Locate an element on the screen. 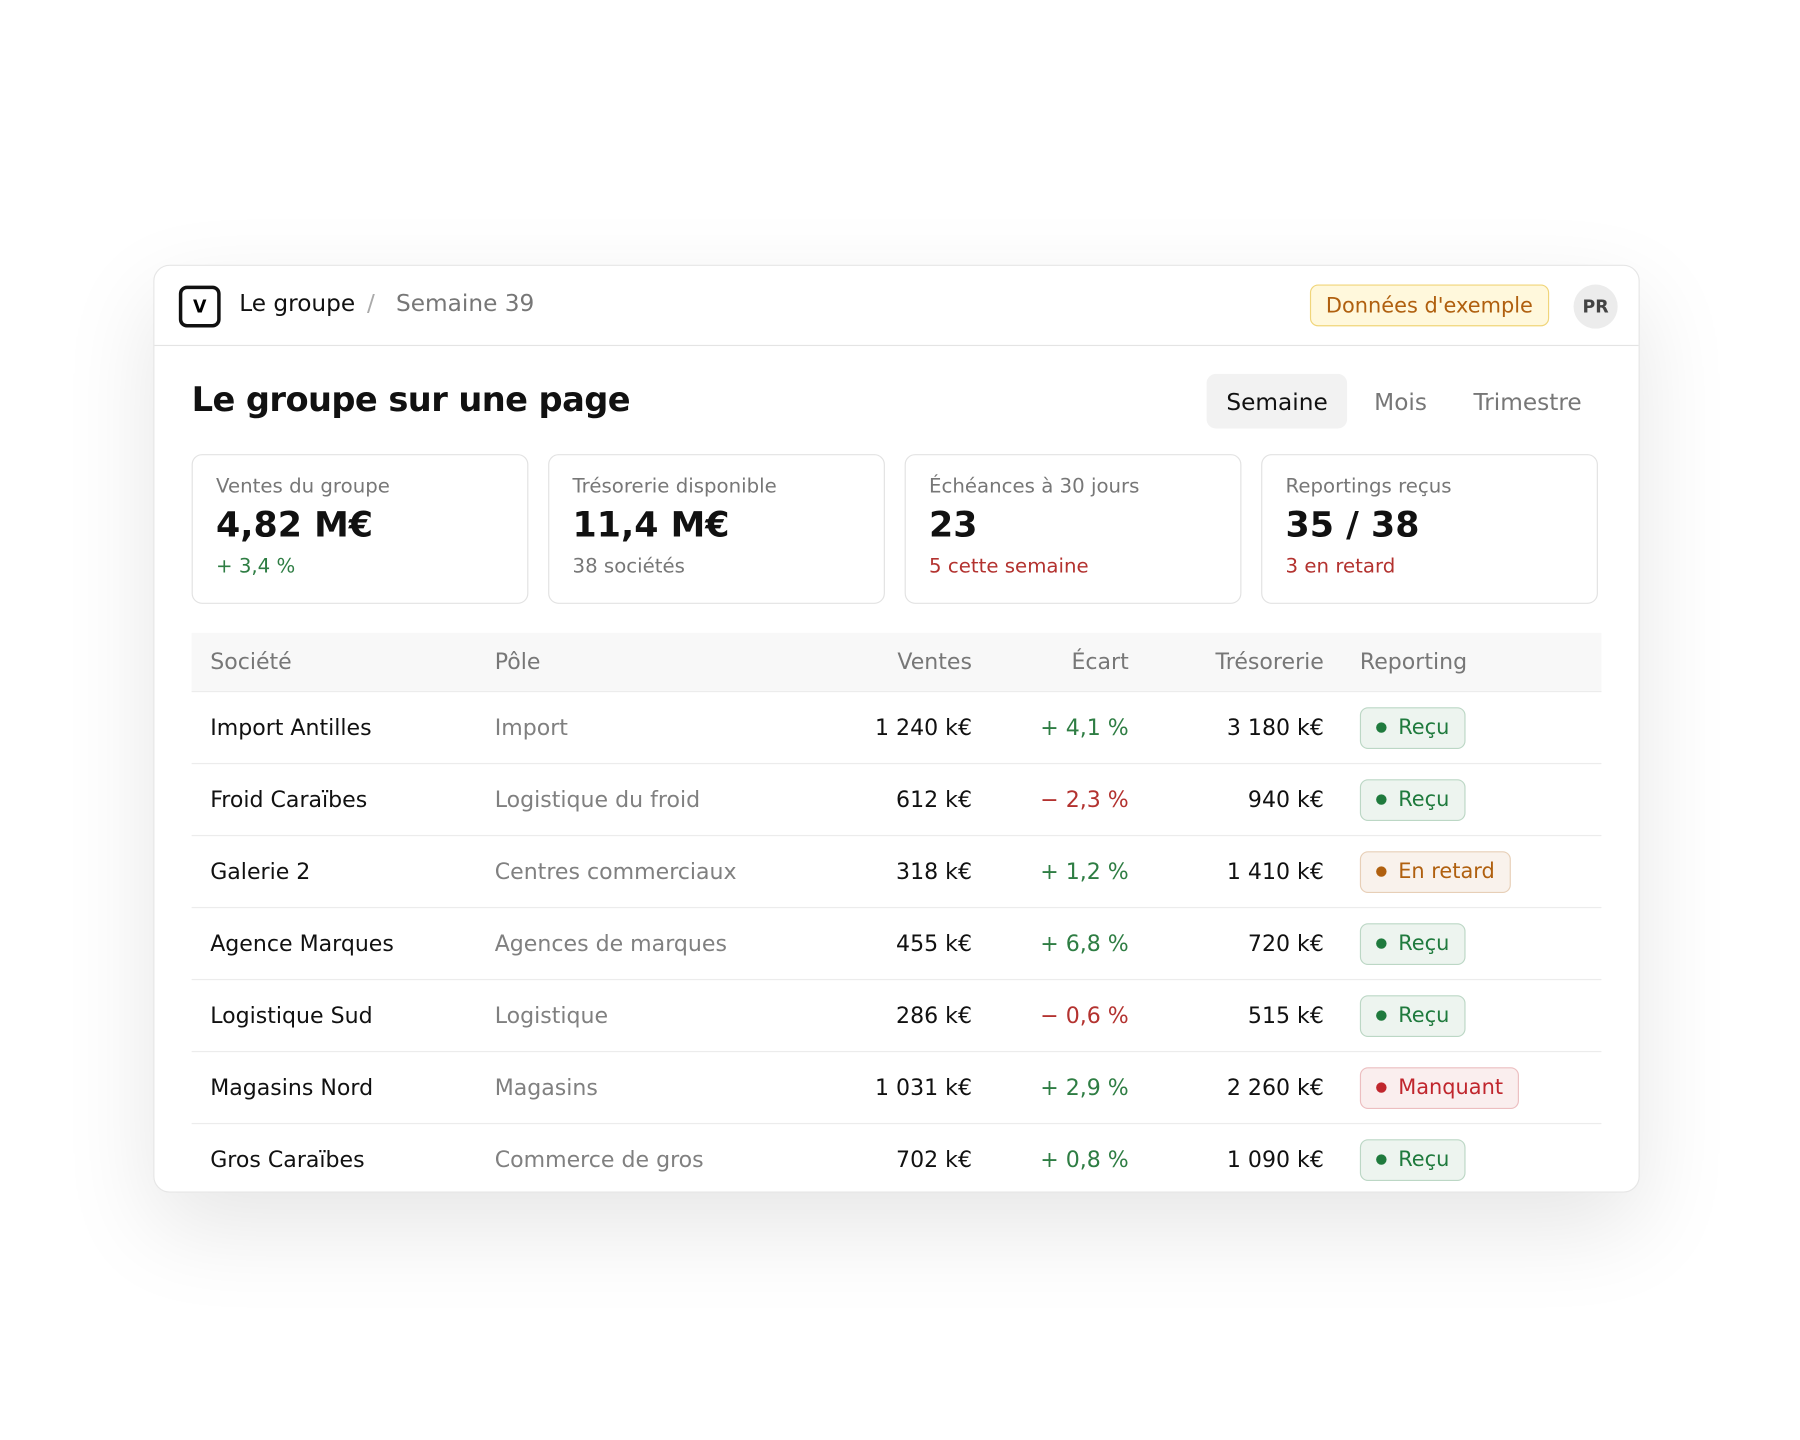 Image resolution: width=1800 pixels, height=1440 pixels. sales: 612 k€ is located at coordinates (934, 799).